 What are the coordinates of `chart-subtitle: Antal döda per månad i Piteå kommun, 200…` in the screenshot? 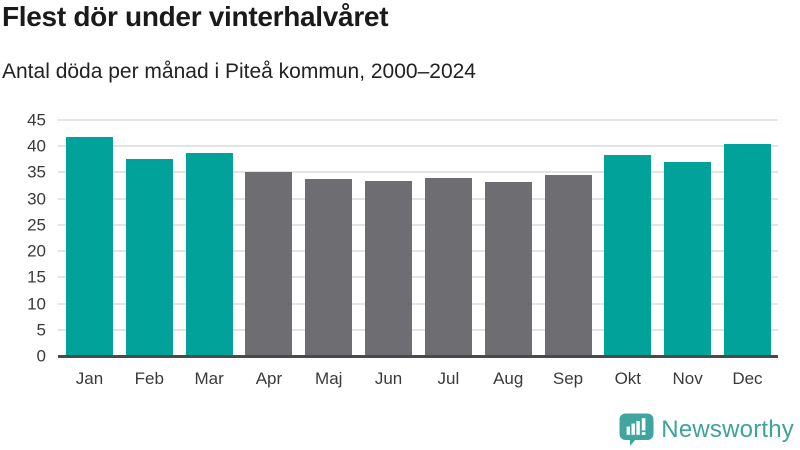 It's located at (239, 71).